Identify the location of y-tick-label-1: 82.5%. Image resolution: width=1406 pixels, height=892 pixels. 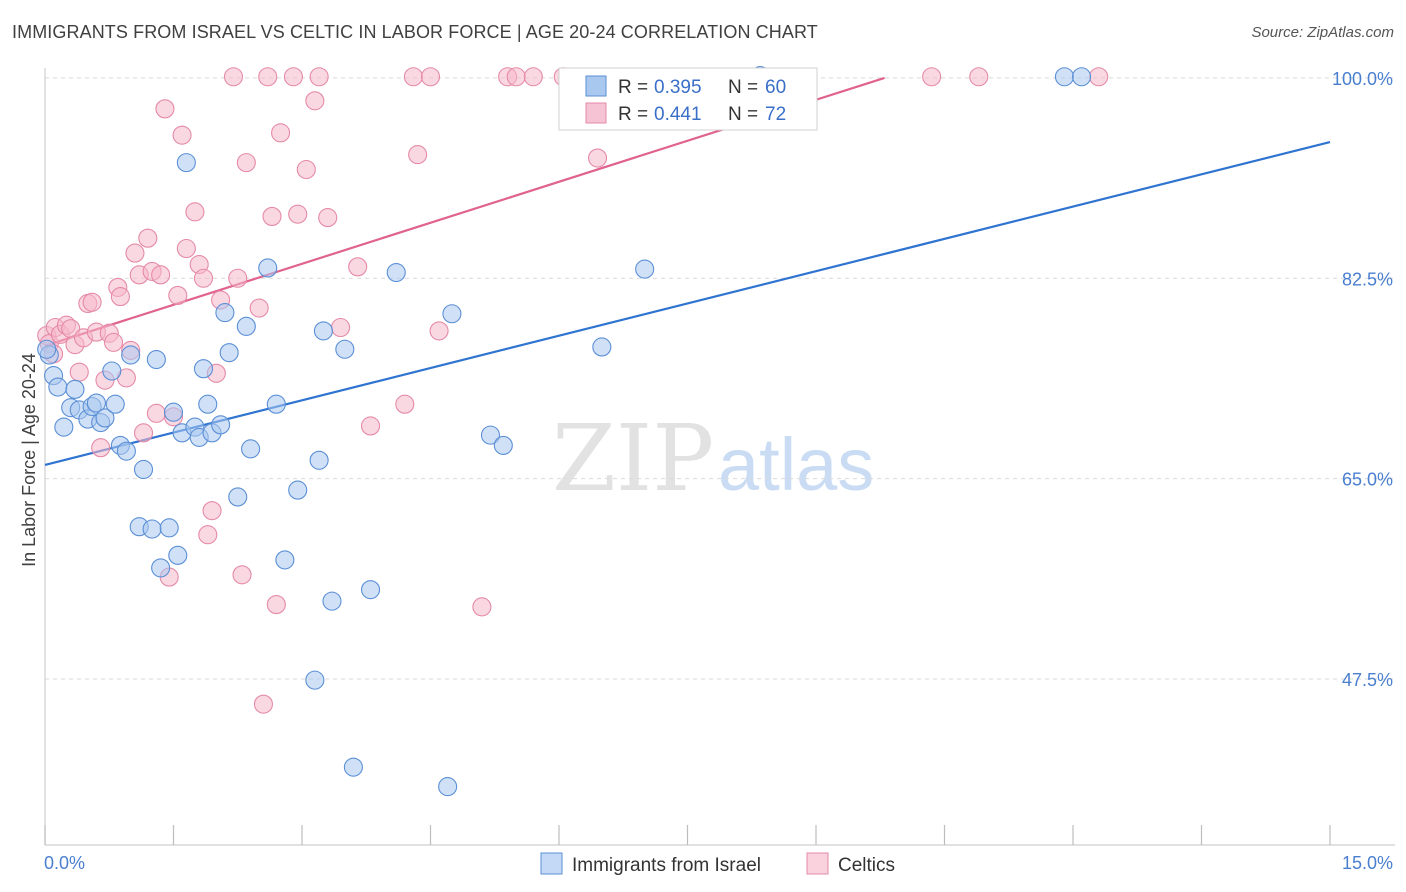
(1367, 279).